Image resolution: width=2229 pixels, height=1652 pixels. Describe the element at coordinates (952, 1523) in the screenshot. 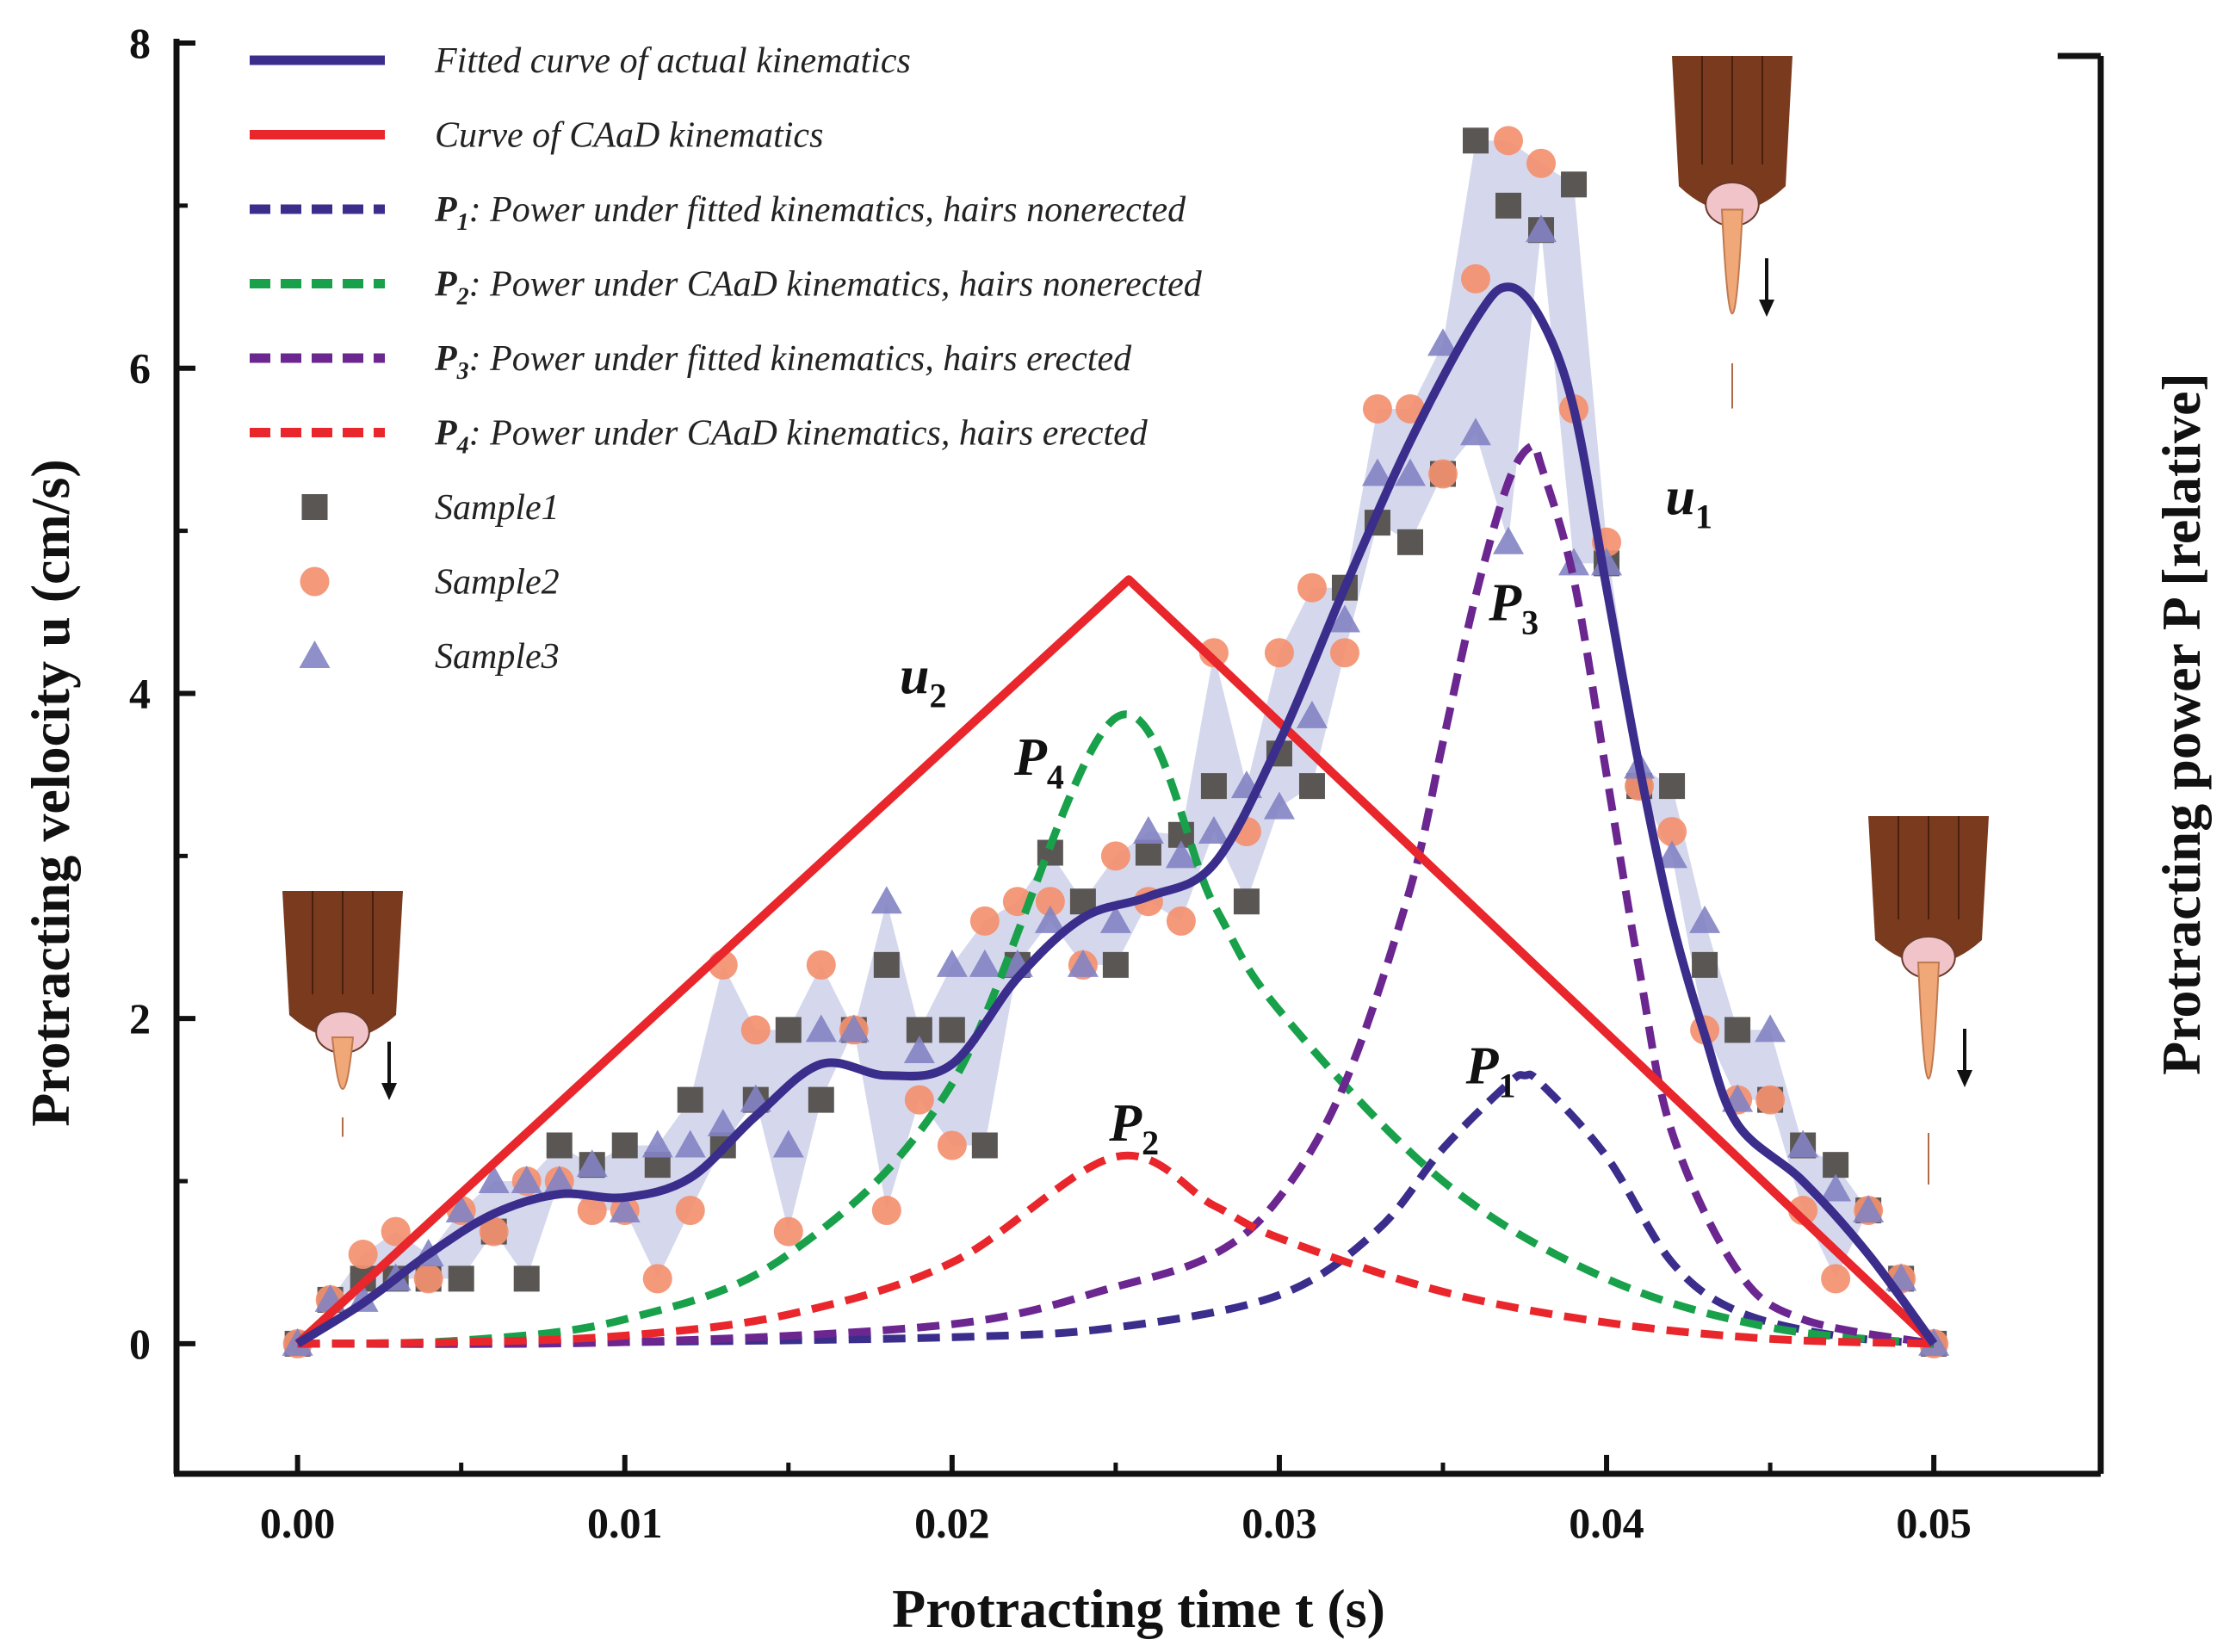

I see `x-tick-label: 0.02` at that location.